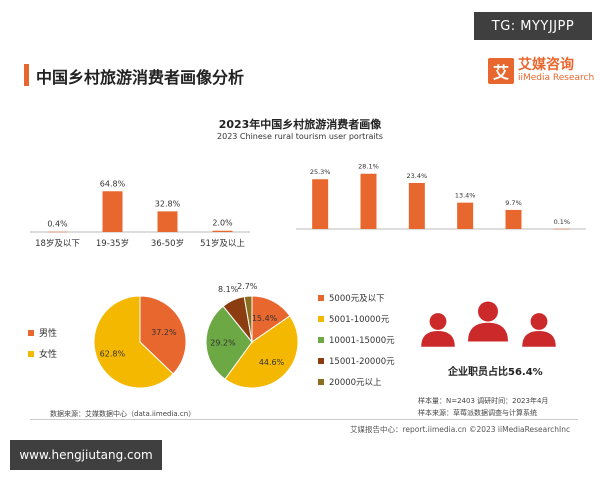 This screenshot has width=600, height=480. I want to click on person-center-icon-head, so click(488, 311).